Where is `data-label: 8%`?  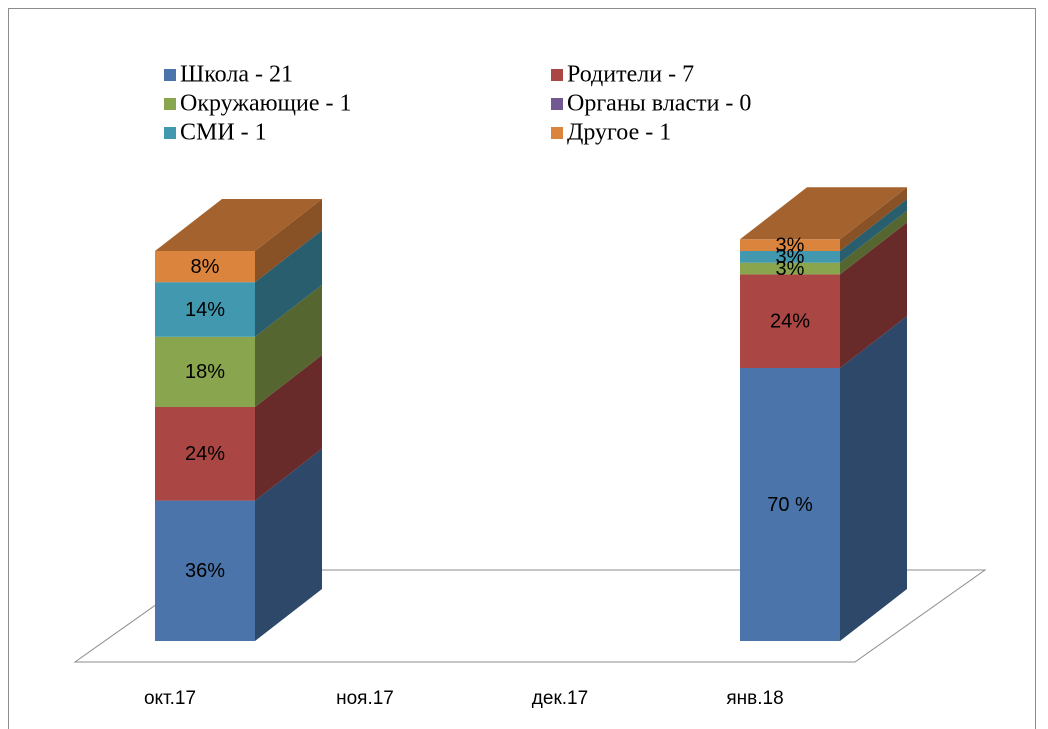 data-label: 8% is located at coordinates (205, 267).